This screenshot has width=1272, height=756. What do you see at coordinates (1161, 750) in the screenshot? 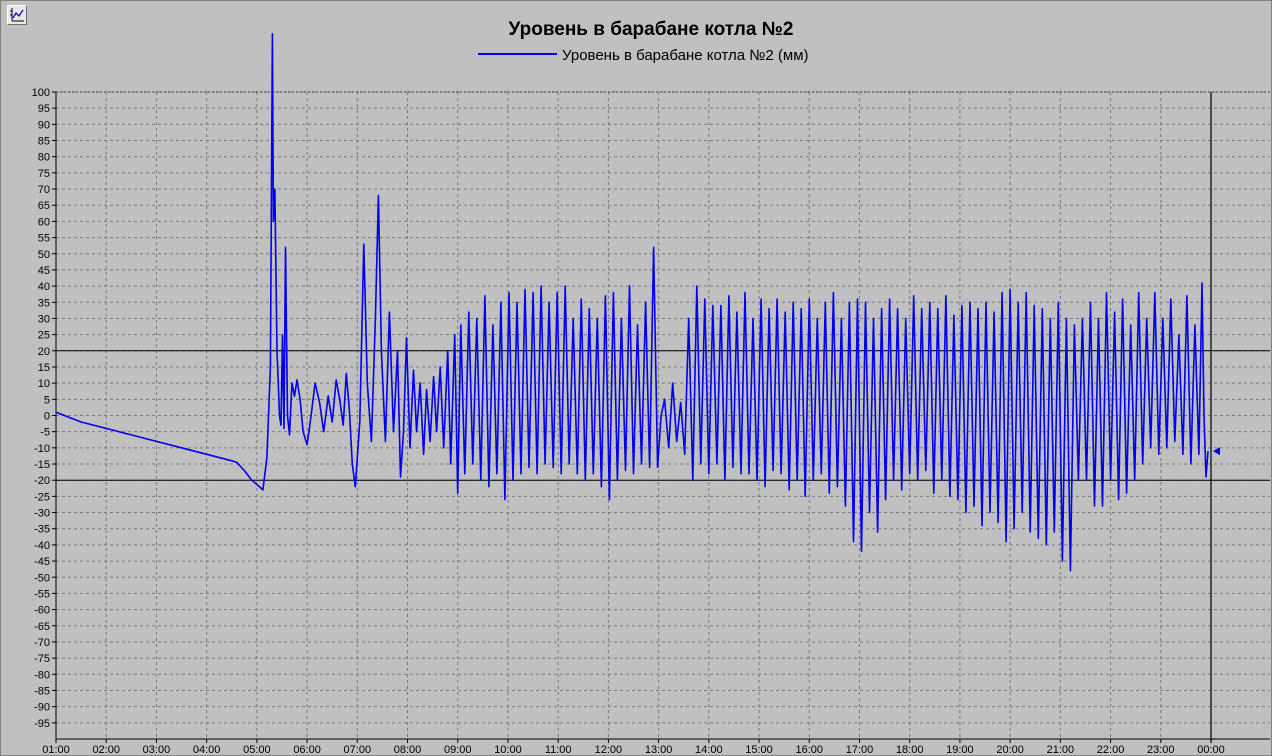
I see `x-tick-label: 23:00` at bounding box center [1161, 750].